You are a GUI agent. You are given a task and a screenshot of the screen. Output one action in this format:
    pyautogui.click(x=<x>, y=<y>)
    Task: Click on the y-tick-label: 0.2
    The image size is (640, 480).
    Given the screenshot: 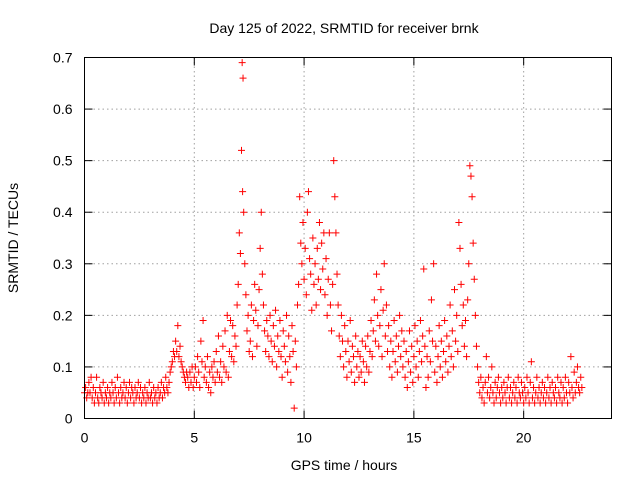 What is the action you would take?
    pyautogui.click(x=63, y=315)
    